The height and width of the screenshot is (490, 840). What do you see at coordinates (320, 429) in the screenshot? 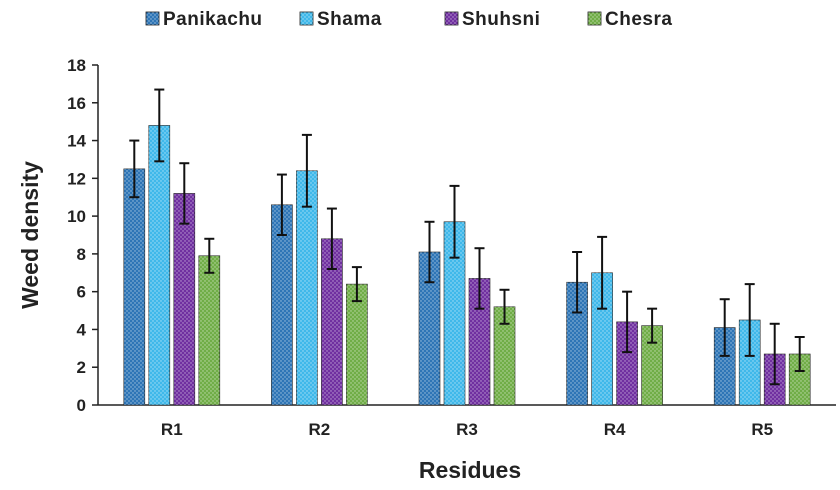
I see `x-tick-label: R2` at bounding box center [320, 429].